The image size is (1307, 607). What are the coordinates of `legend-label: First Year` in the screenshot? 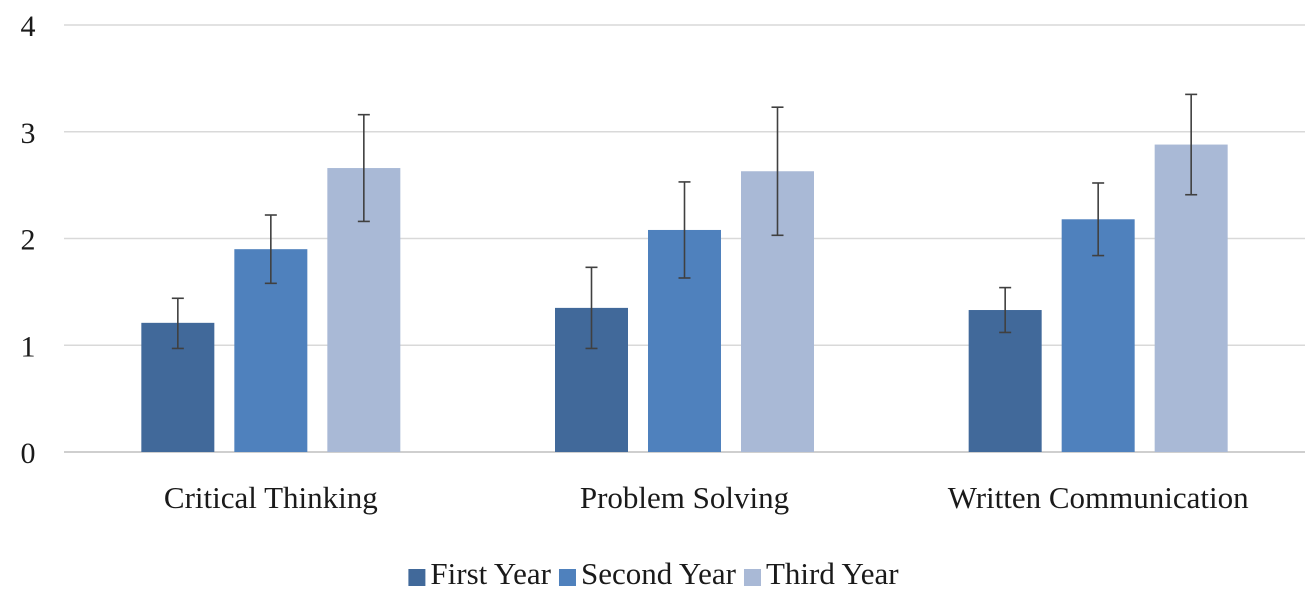 It's located at (490, 573).